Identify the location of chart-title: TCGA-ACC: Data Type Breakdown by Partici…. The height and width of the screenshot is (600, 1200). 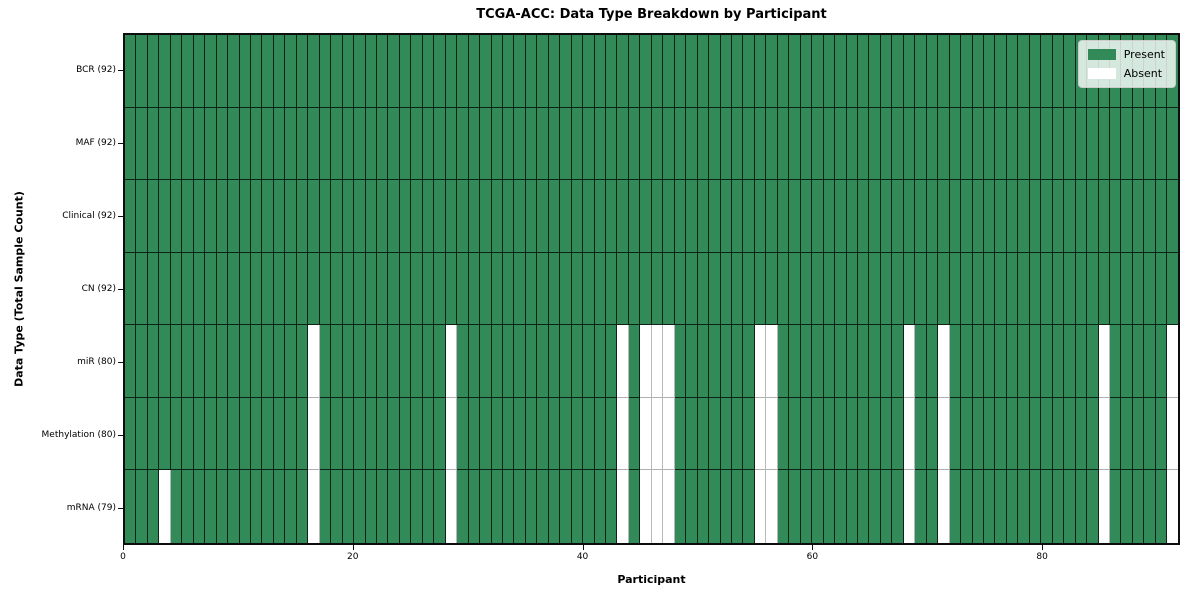
(651, 14).